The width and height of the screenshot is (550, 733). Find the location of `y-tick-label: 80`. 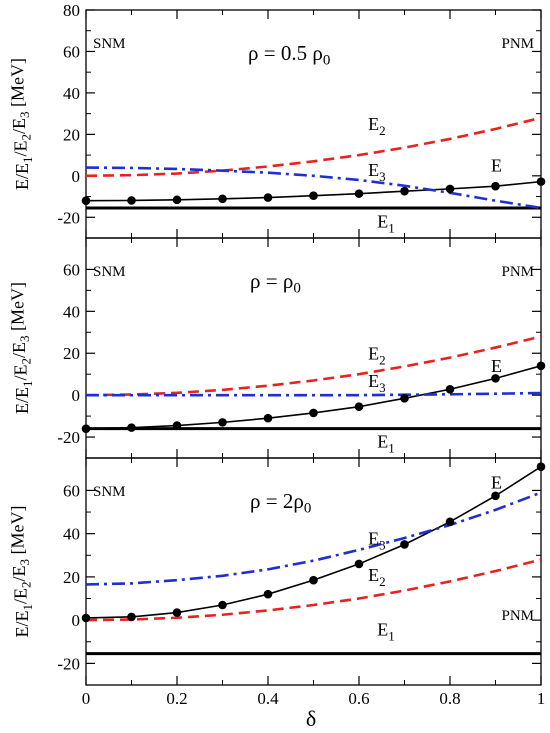

y-tick-label: 80 is located at coordinates (71, 10).